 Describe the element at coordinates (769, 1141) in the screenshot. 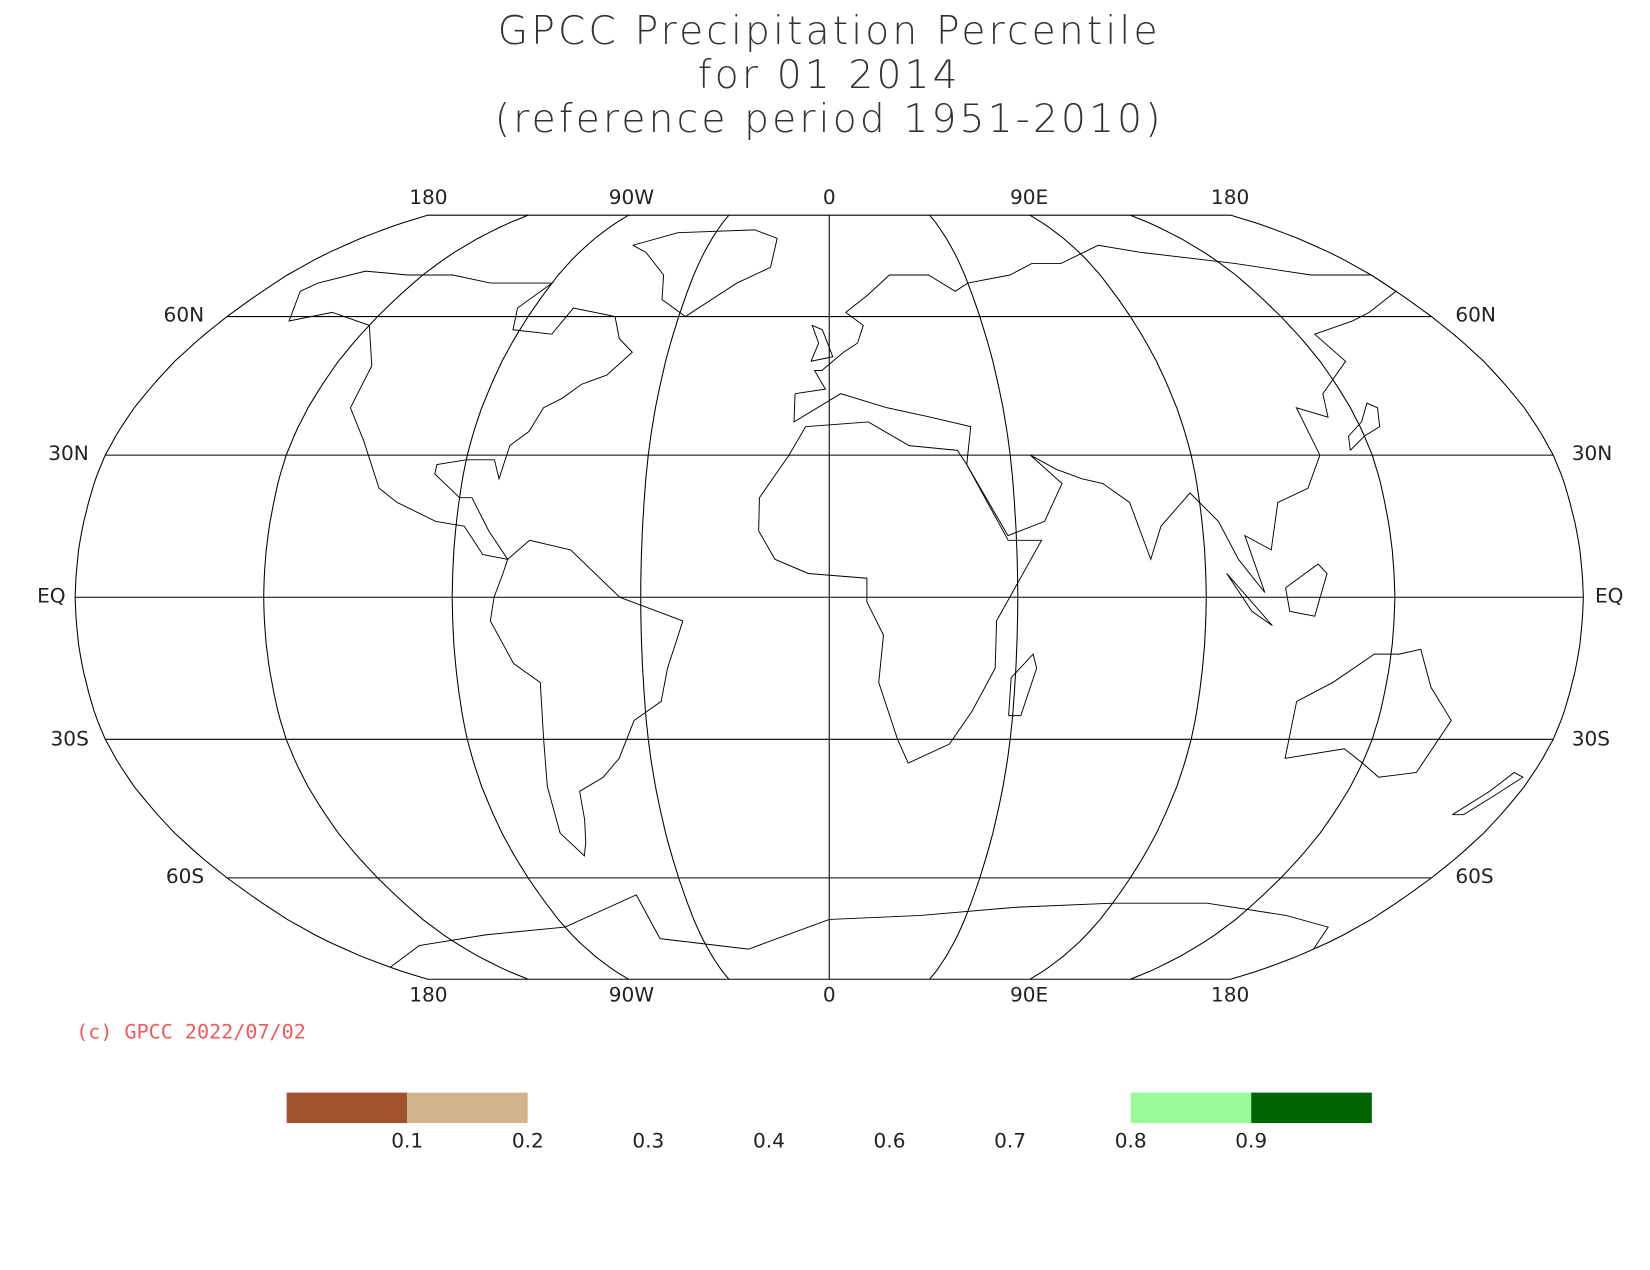

I see `legend-label: 0.4` at that location.